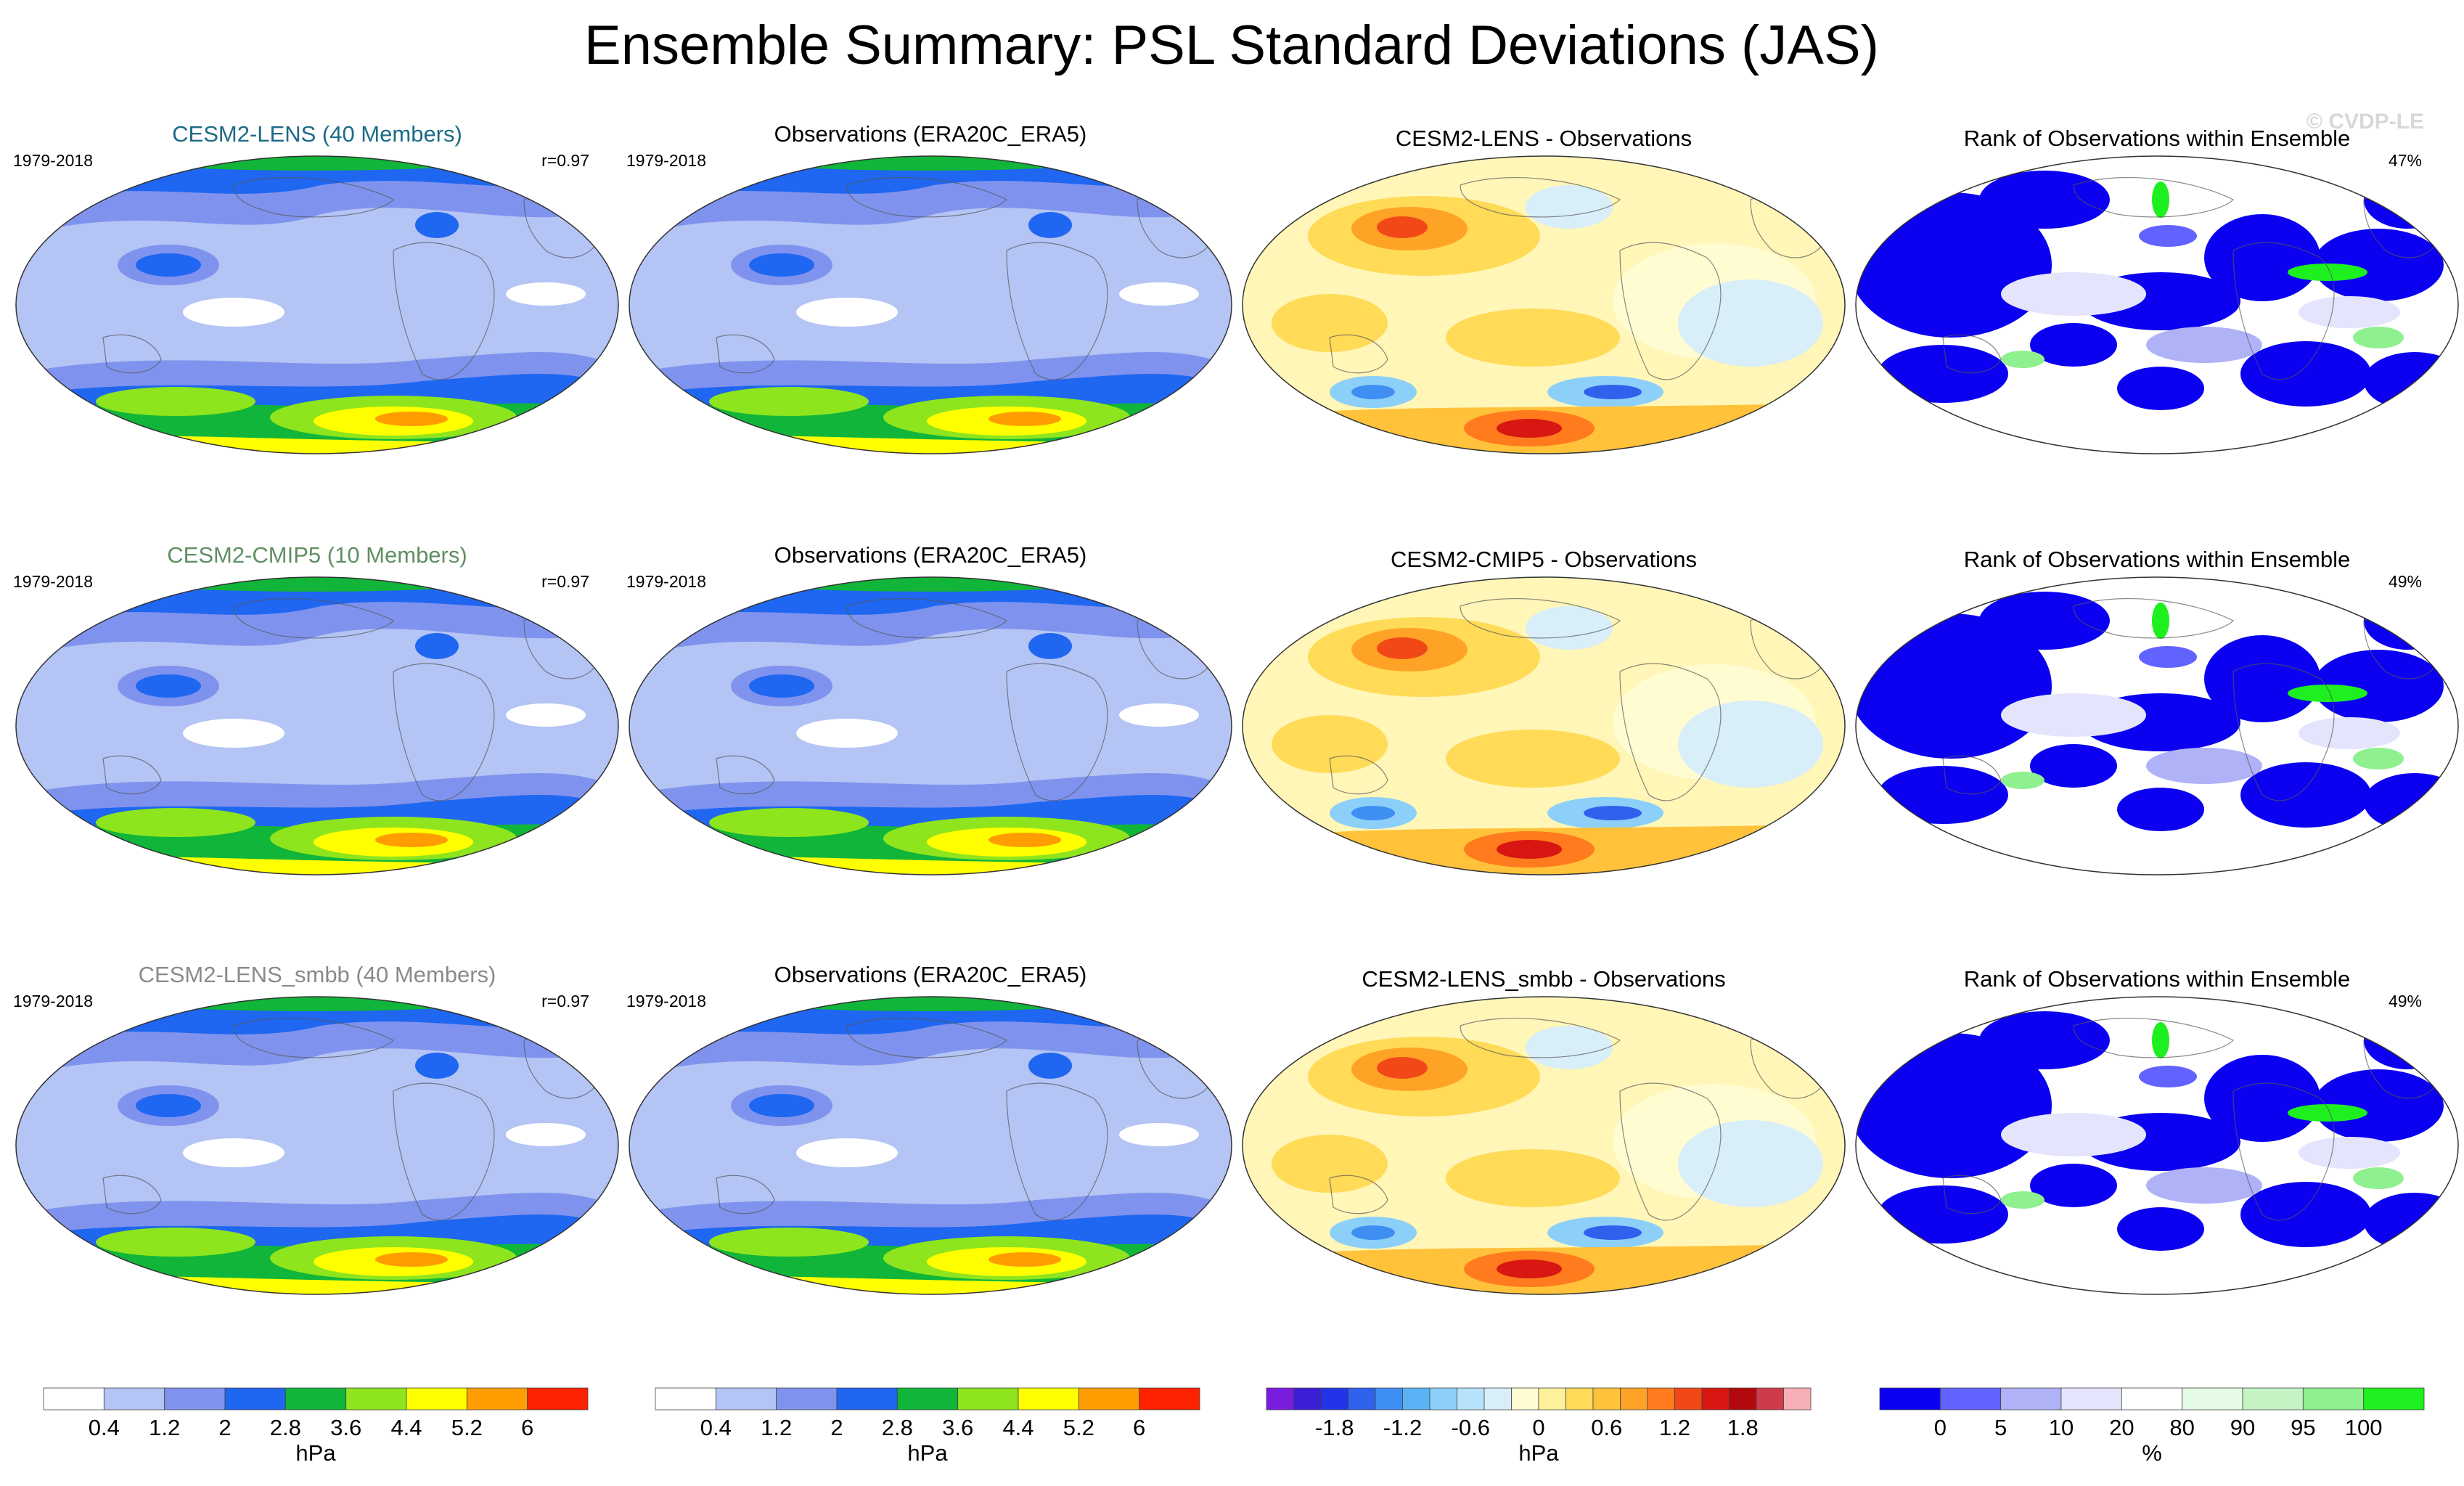 This screenshot has height=1486, width=2464. I want to click on colorbar-tick-4: 3.6, so click(957, 1427).